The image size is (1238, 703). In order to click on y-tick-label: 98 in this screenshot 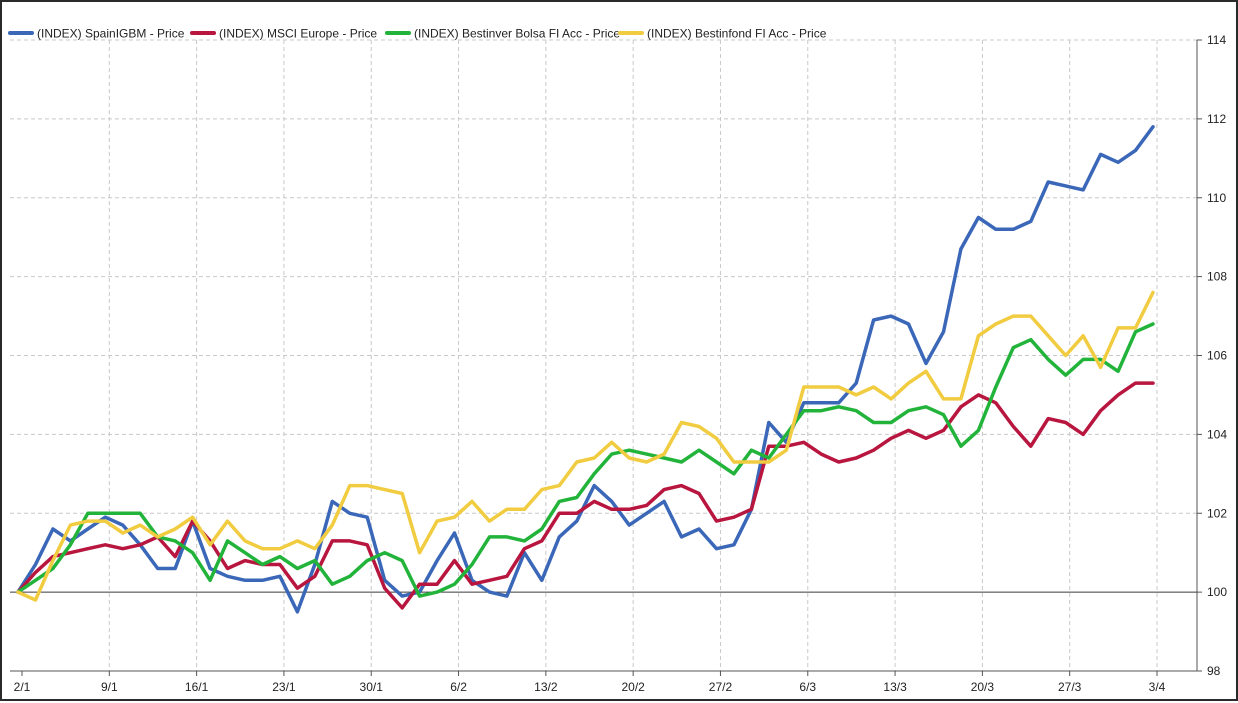, I will do `click(1214, 671)`.